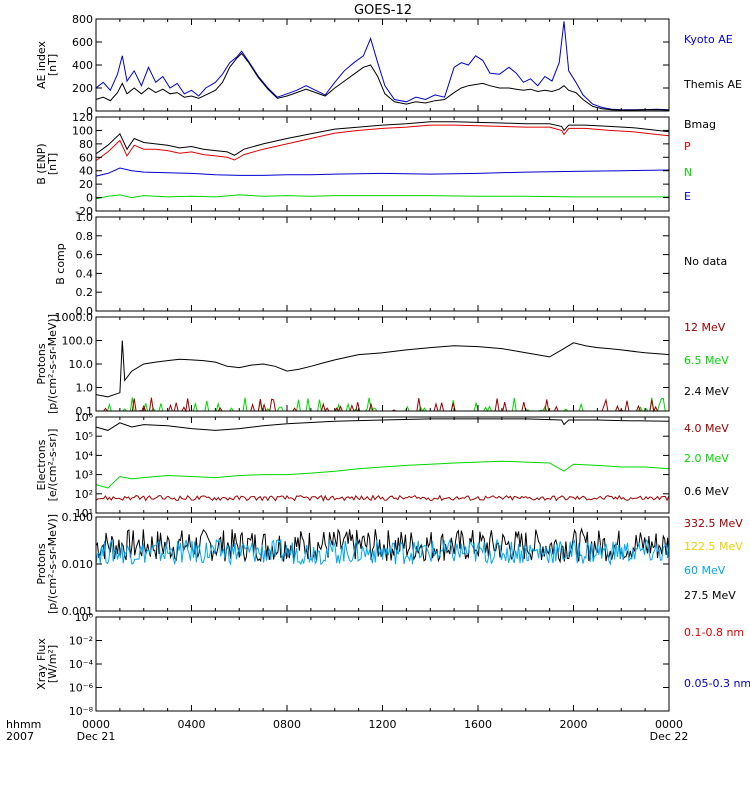 Image resolution: width=750 pixels, height=804 pixels. Describe the element at coordinates (52, 465) in the screenshot. I see `ylabel-electrons: [e/(cm²-s-sr)]` at that location.